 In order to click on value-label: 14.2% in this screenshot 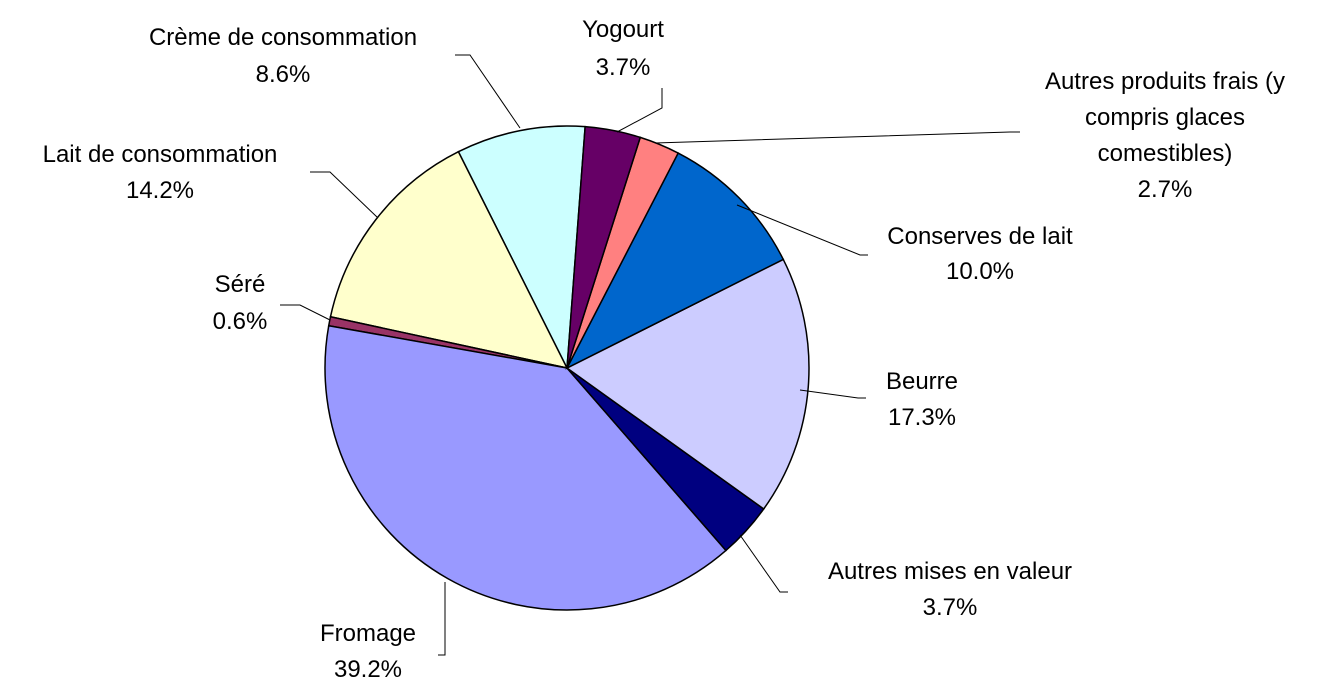, I will do `click(160, 190)`.